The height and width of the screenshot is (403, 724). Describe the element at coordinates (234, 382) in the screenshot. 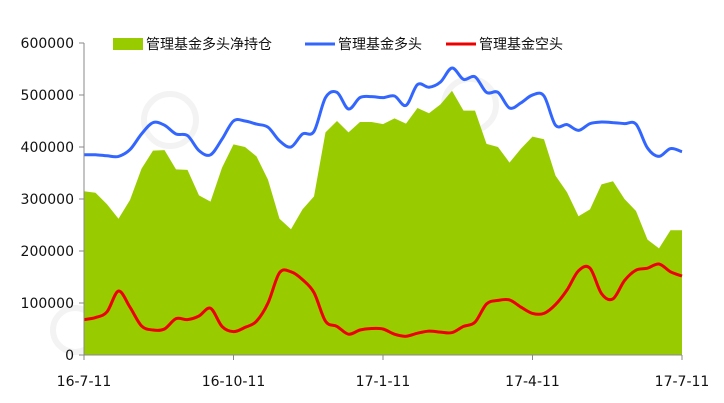

I see `x-tick-label: 16-10-11` at that location.